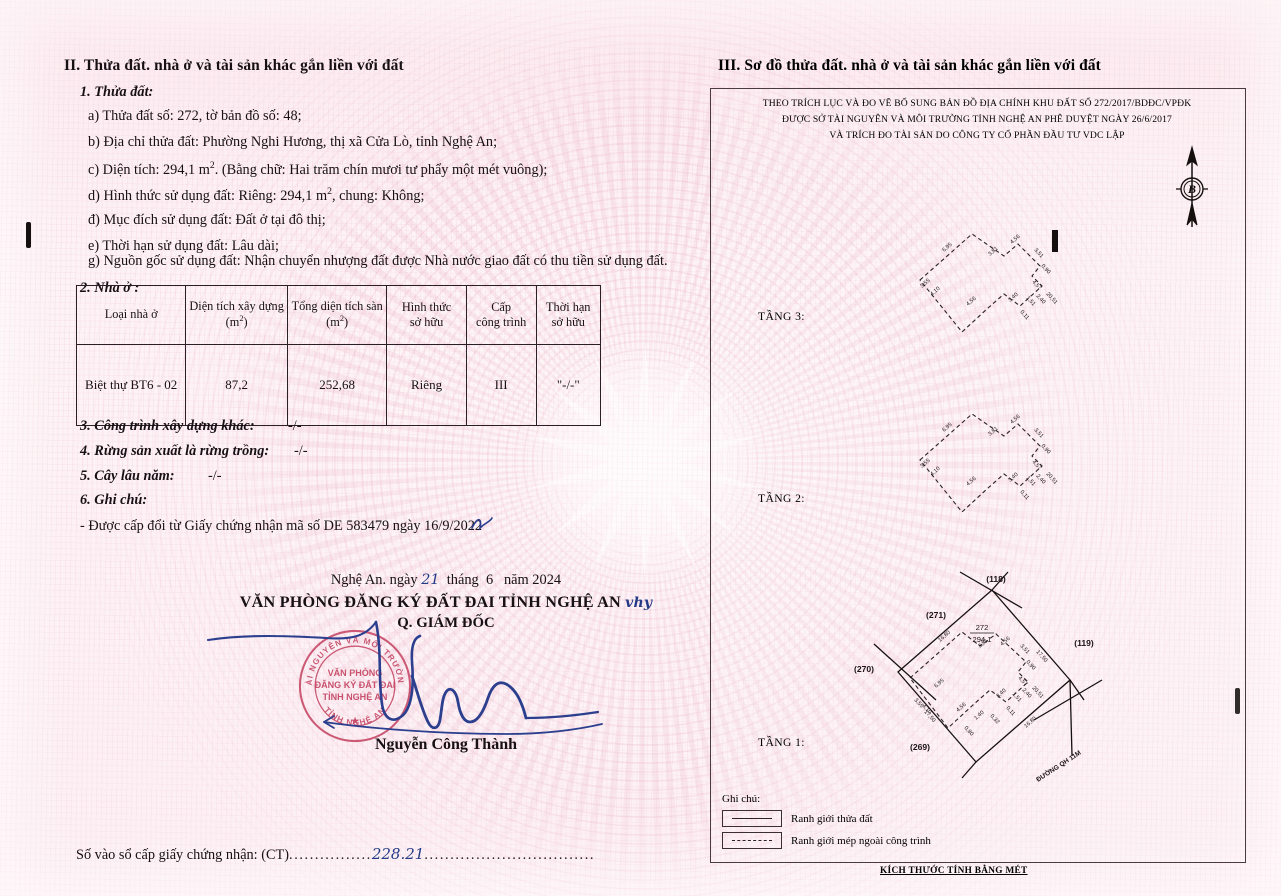  I want to click on svg-text: 0,32, so click(995, 719).